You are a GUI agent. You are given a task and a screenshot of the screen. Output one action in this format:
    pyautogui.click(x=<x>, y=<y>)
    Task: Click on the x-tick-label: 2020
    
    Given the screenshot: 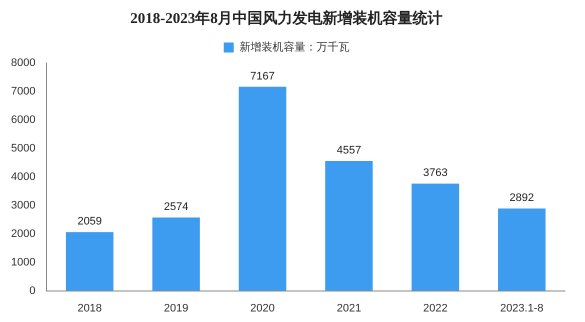 What is the action you would take?
    pyautogui.click(x=262, y=308)
    